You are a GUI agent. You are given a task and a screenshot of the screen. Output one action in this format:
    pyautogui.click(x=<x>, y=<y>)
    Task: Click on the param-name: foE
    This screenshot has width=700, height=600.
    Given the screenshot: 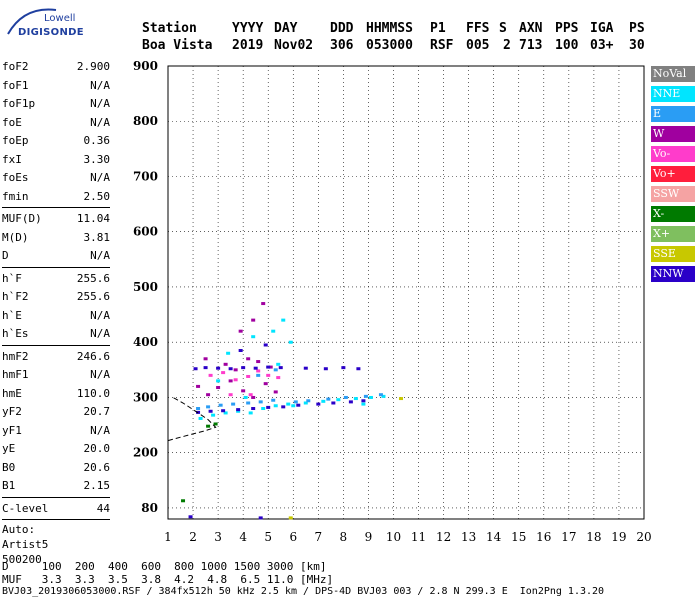 What is the action you would take?
    pyautogui.click(x=12, y=122)
    